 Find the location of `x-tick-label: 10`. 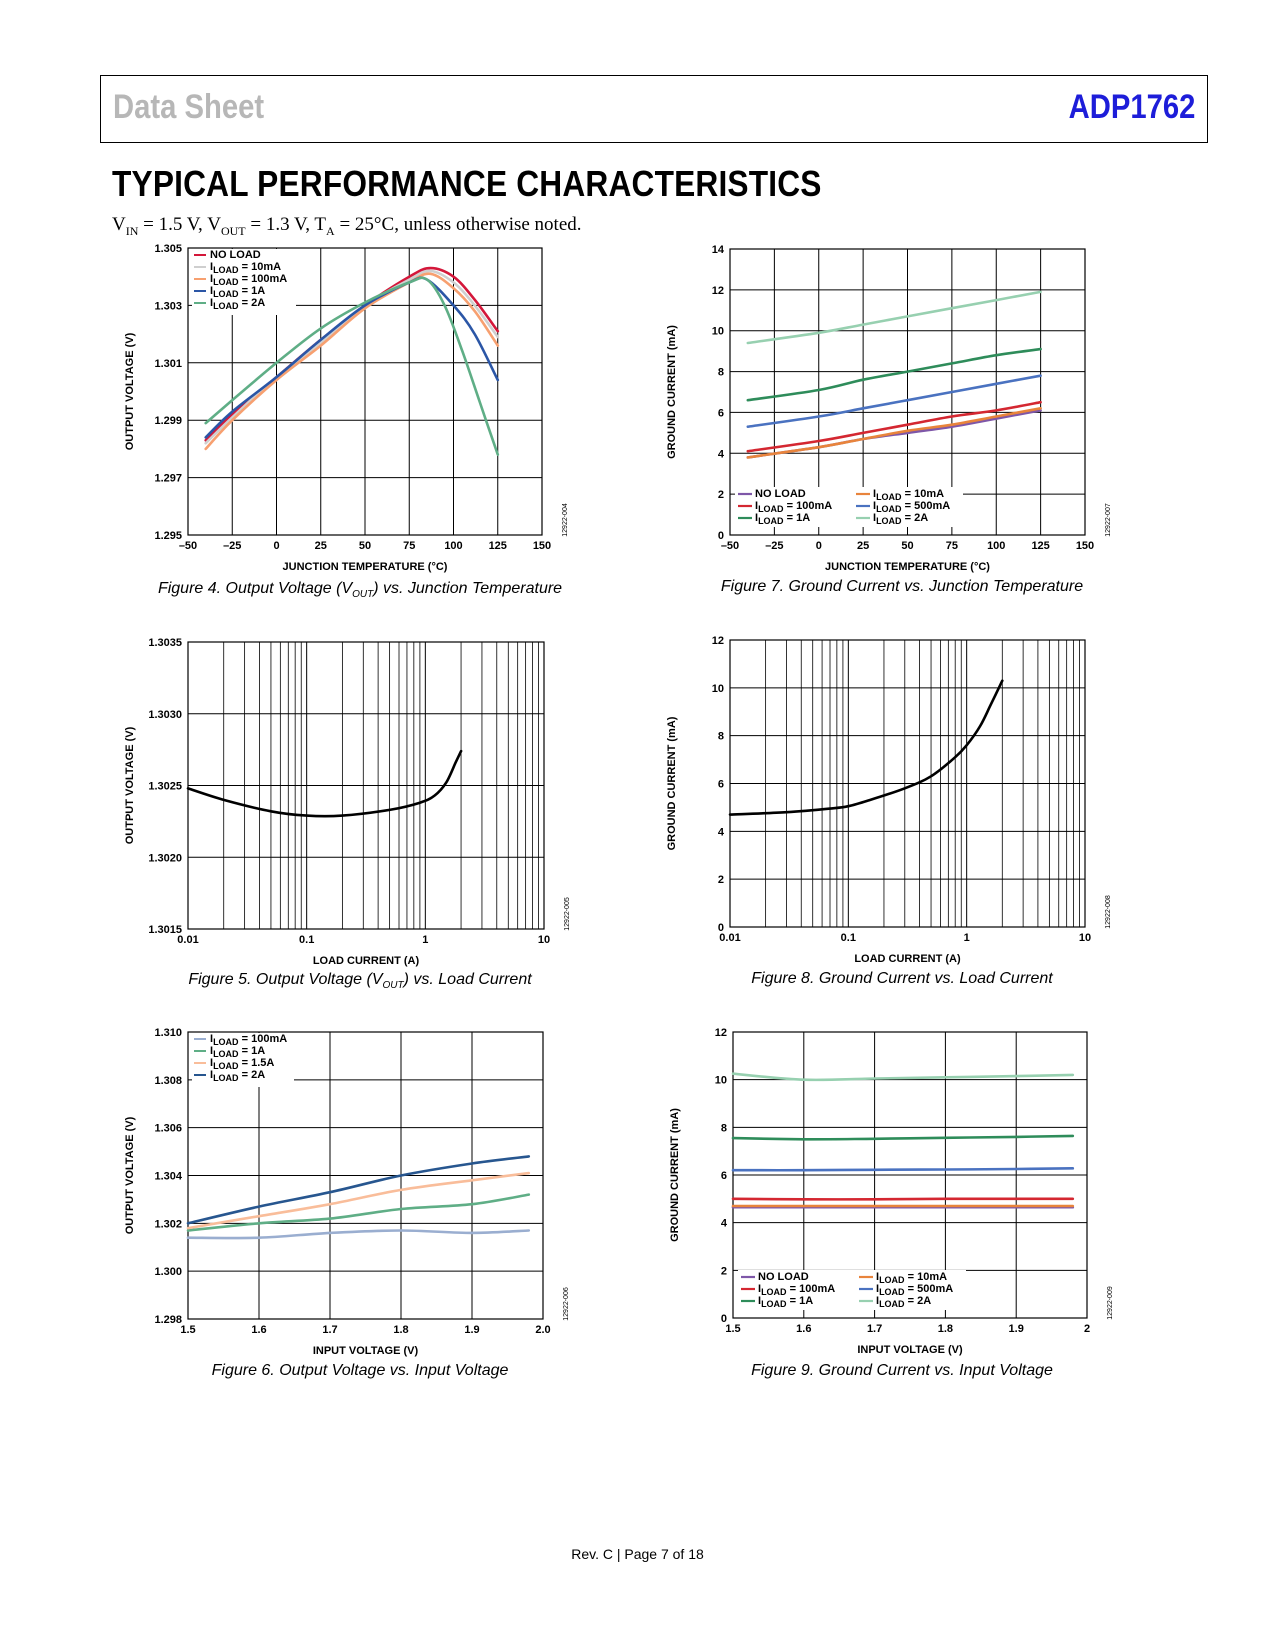

x-tick-label: 10 is located at coordinates (1085, 938).